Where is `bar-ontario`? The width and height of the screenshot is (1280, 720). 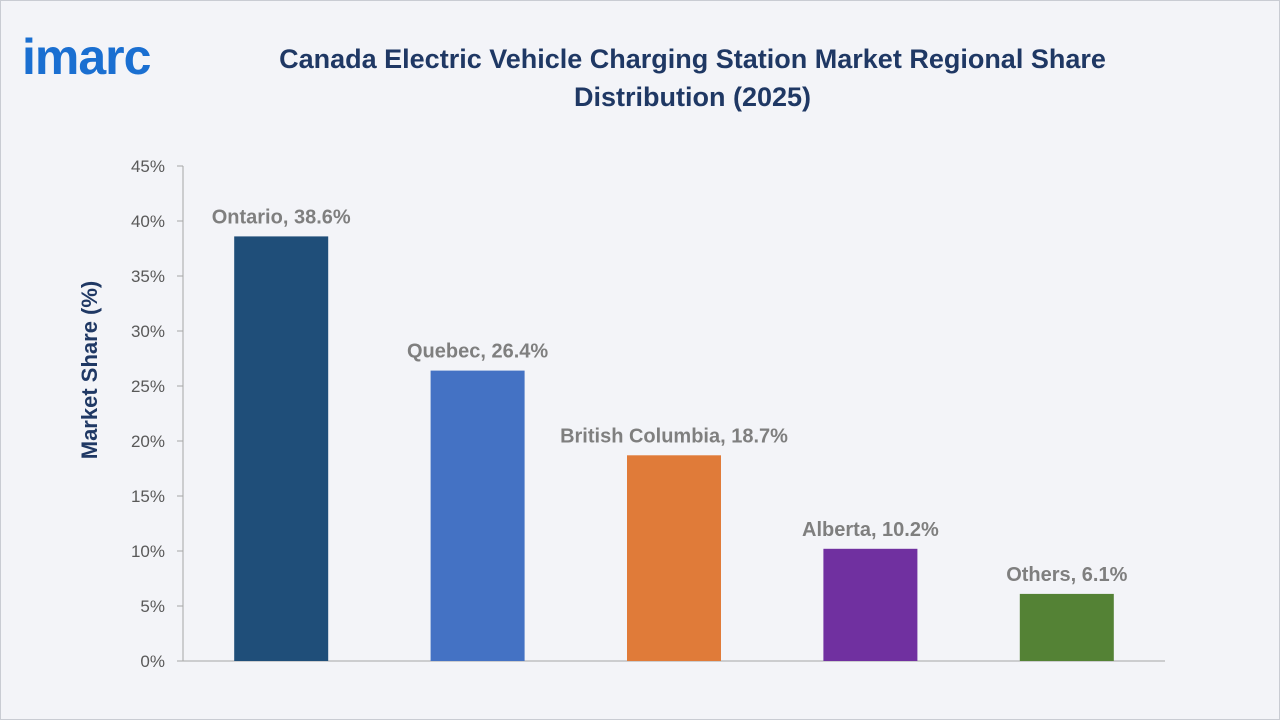 bar-ontario is located at coordinates (281, 448).